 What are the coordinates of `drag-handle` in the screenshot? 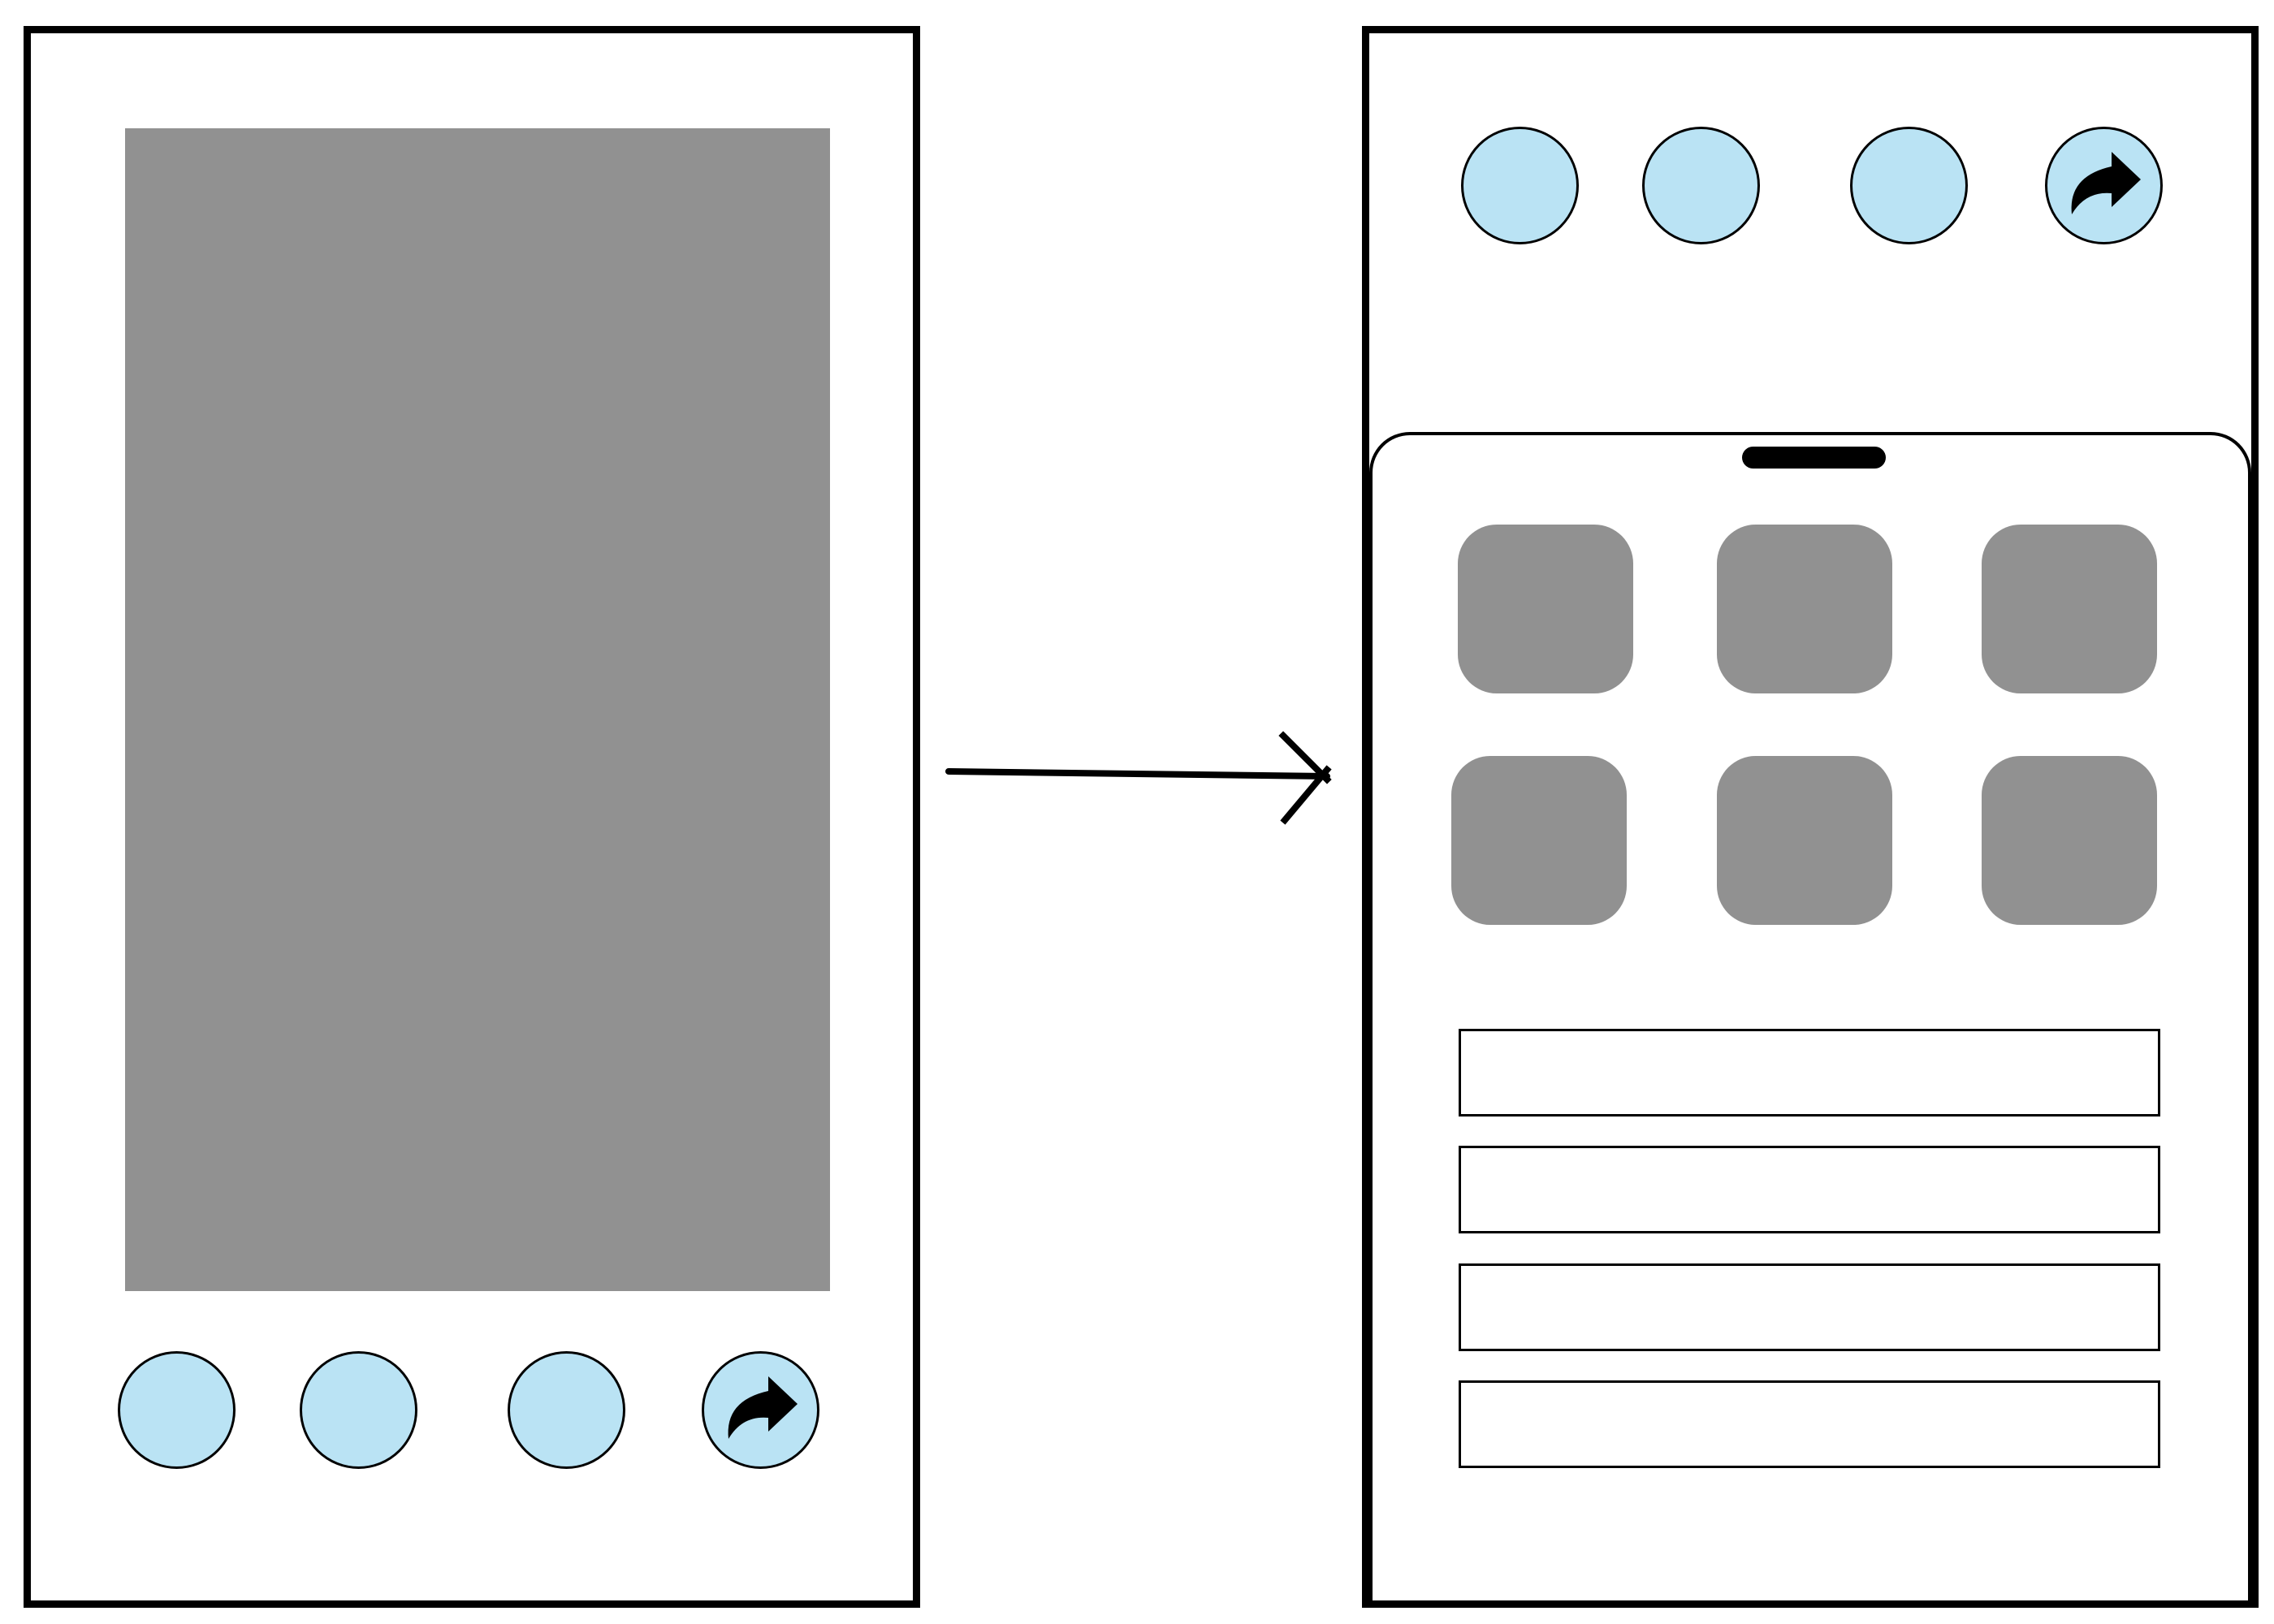 It's located at (1814, 458).